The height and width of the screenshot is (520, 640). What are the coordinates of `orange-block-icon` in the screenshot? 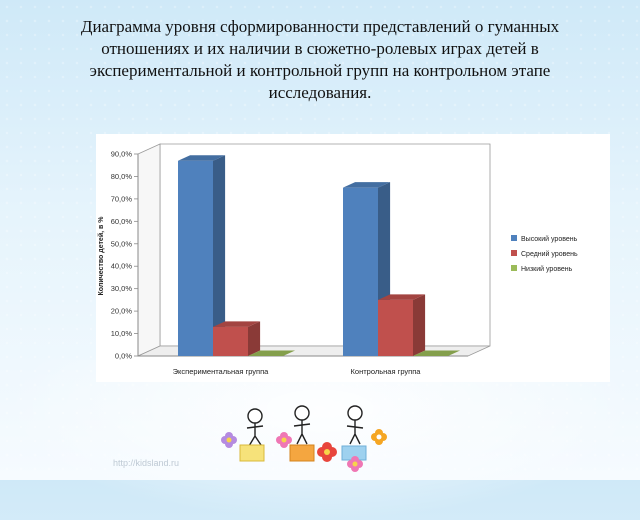 It's located at (302, 453).